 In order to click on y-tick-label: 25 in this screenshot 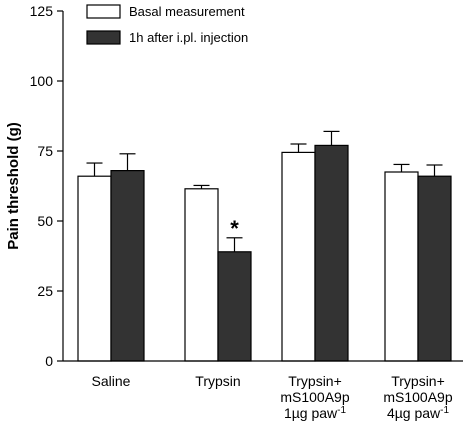, I will do `click(45, 291)`.